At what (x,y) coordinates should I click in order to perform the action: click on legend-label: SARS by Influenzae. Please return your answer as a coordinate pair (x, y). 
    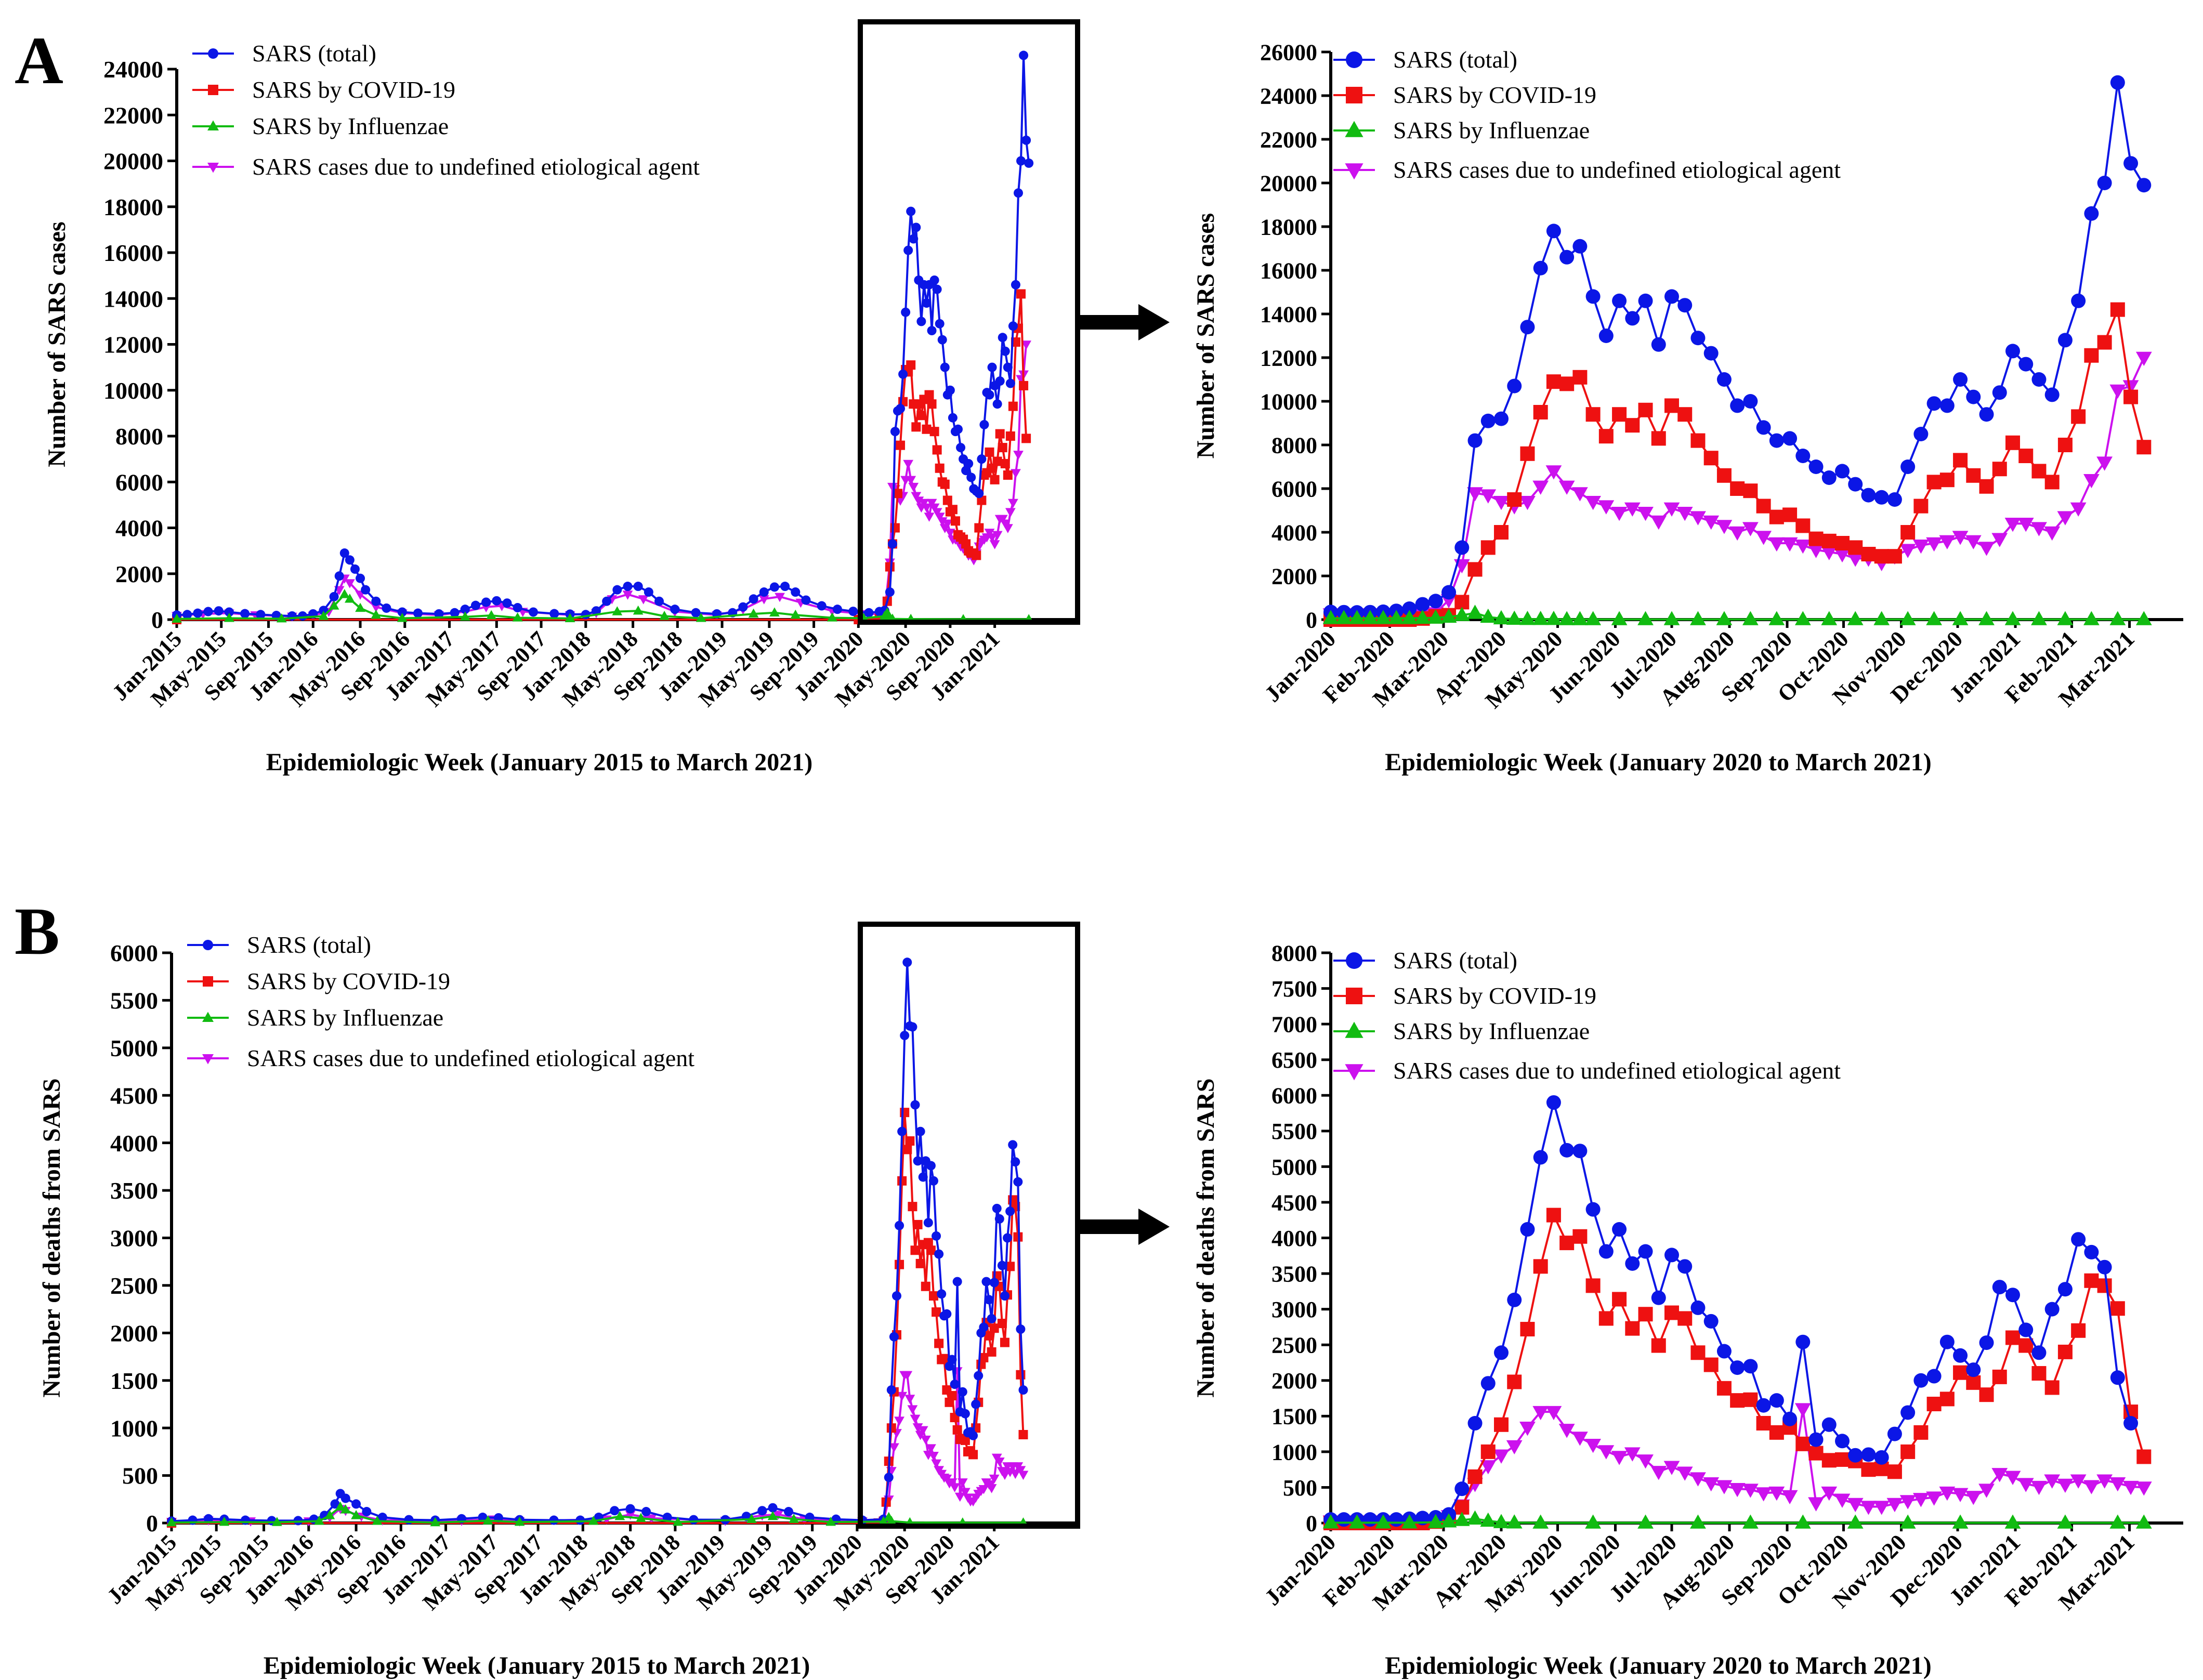
    Looking at the image, I should click on (350, 126).